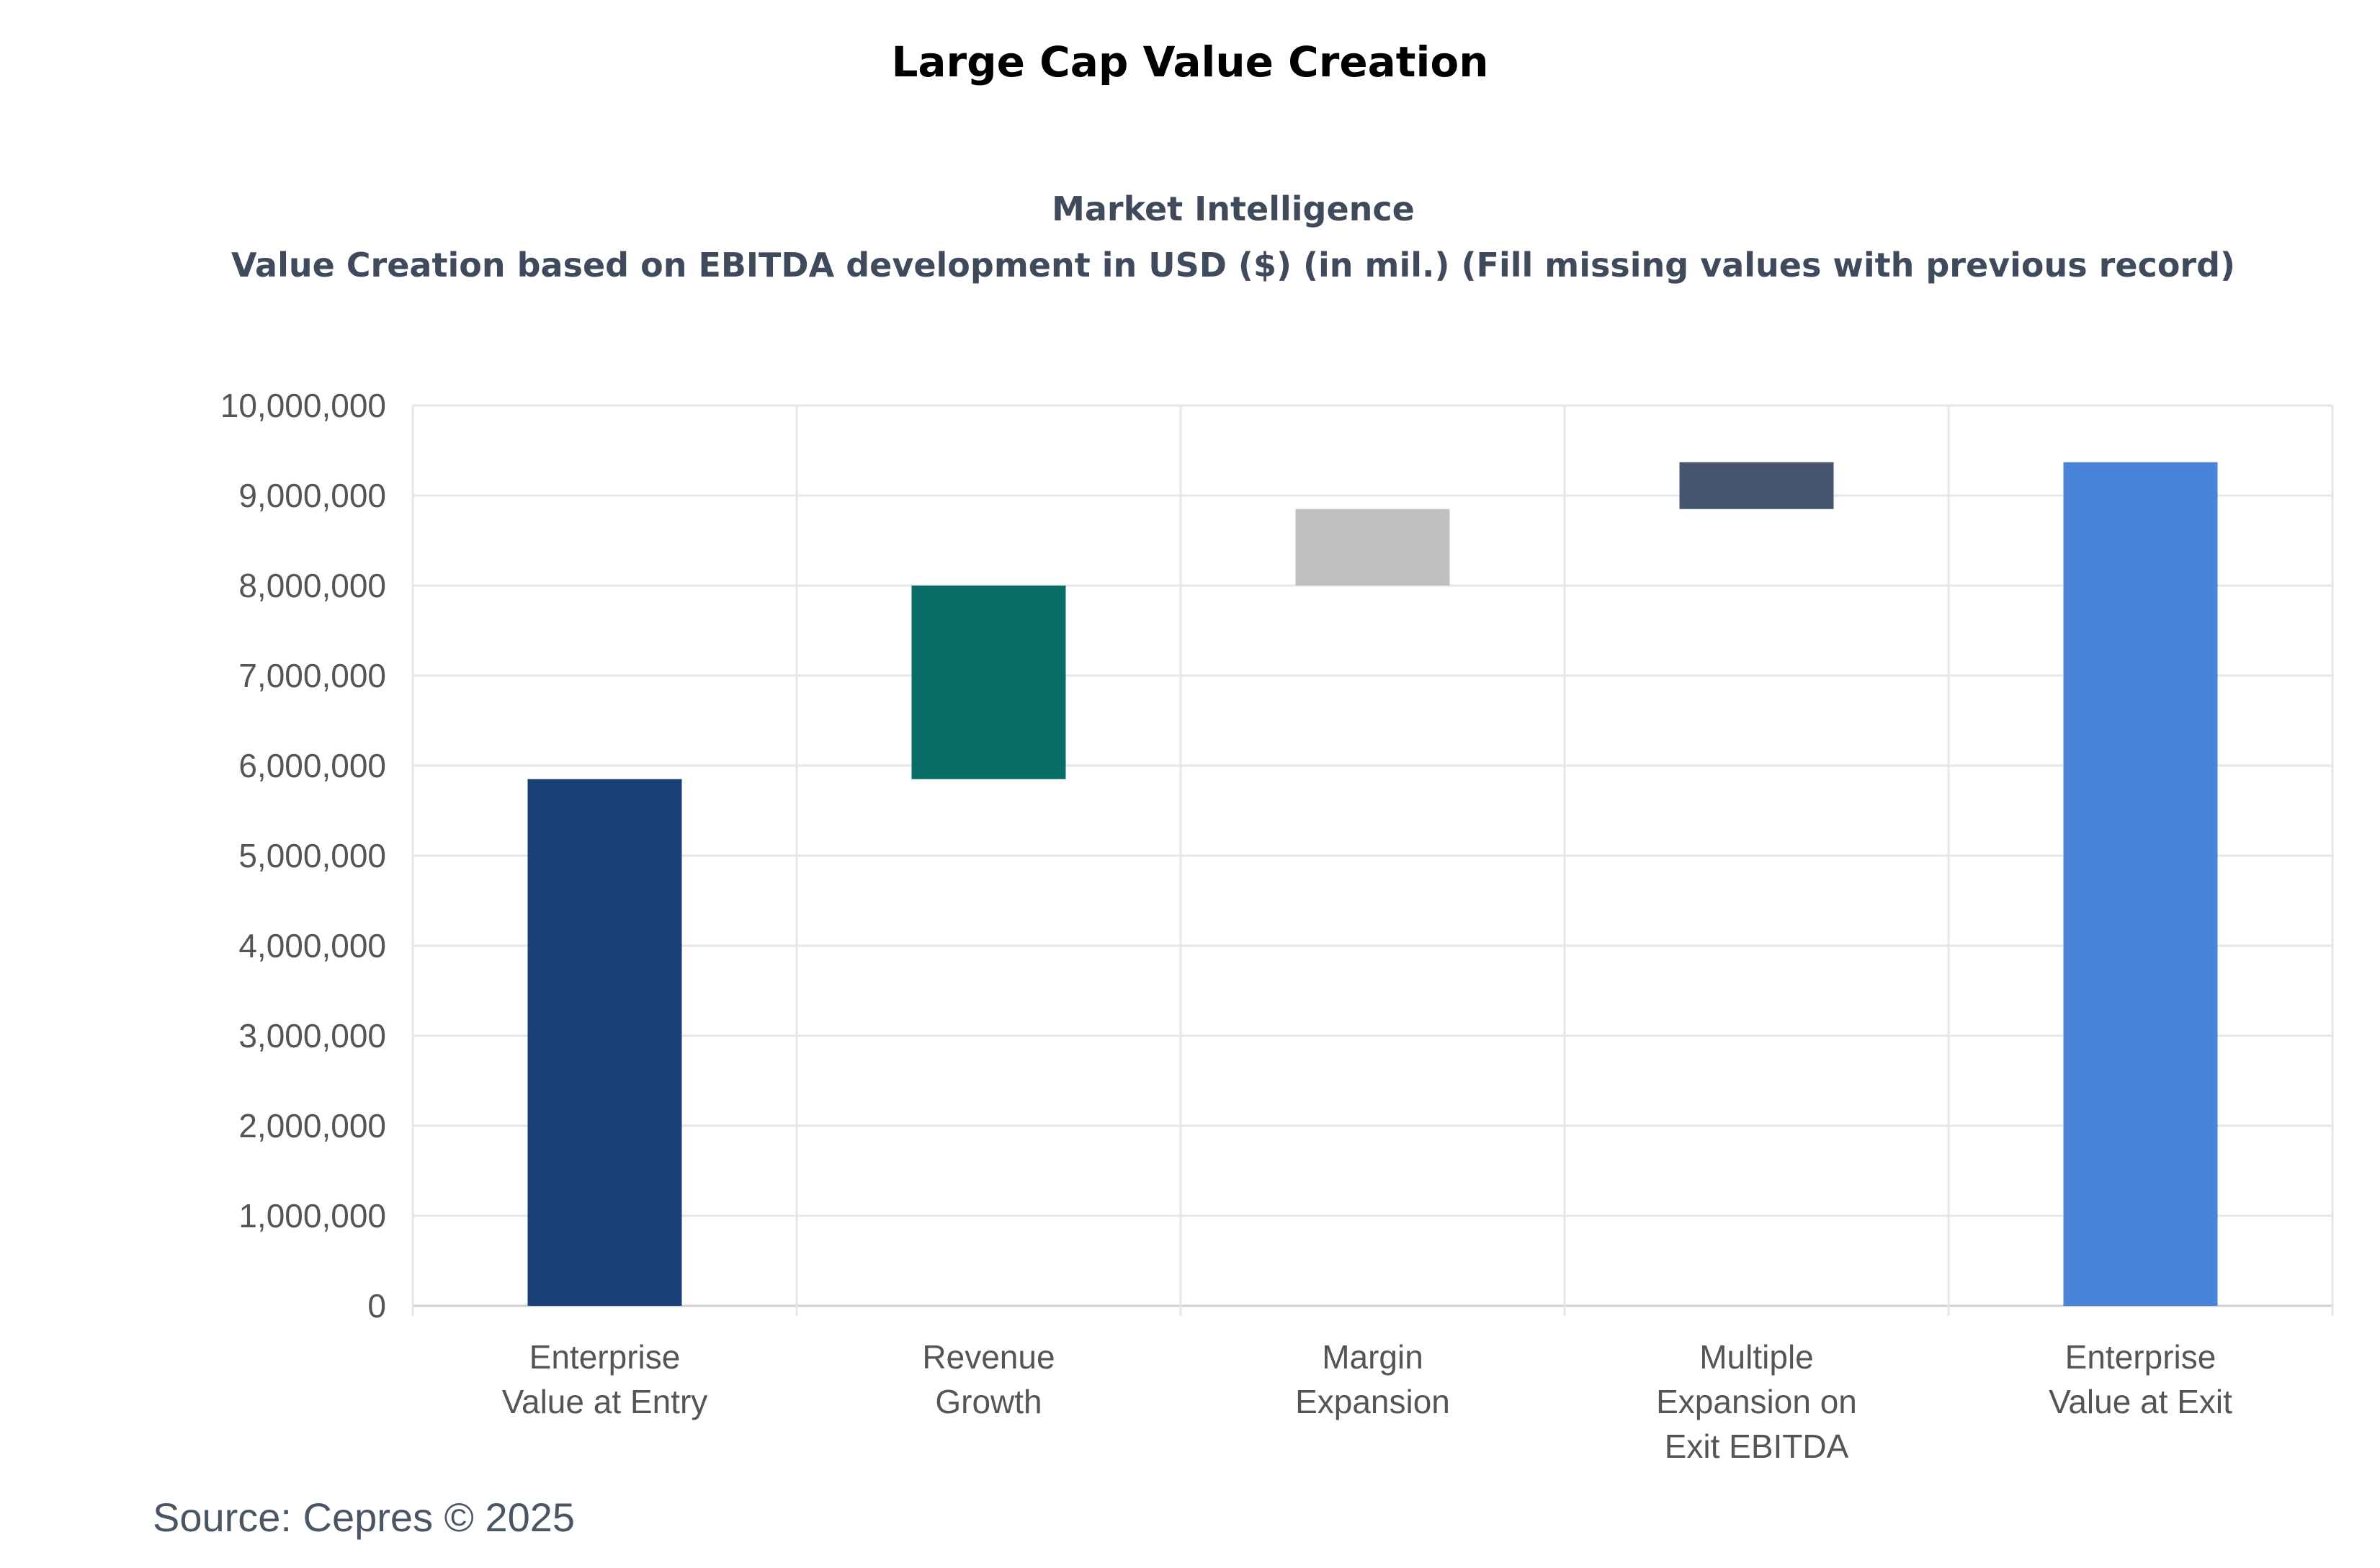 This screenshot has height=1568, width=2380. Describe the element at coordinates (376, 1306) in the screenshot. I see `y-tick-label: 0` at that location.